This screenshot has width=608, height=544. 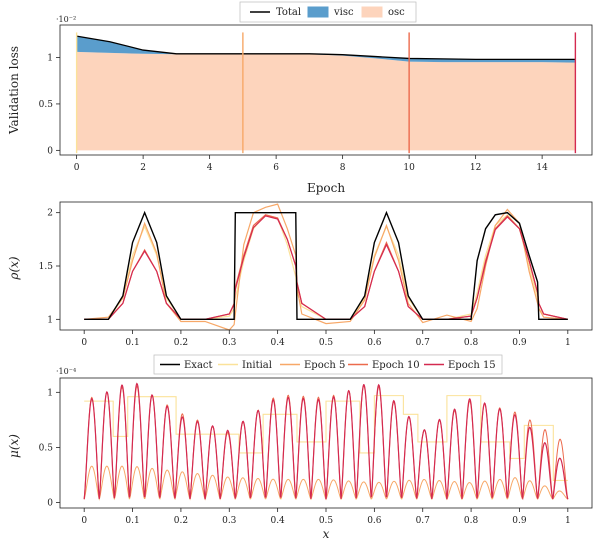 I want to click on loss-x-tick-label: 4, so click(x=210, y=168).